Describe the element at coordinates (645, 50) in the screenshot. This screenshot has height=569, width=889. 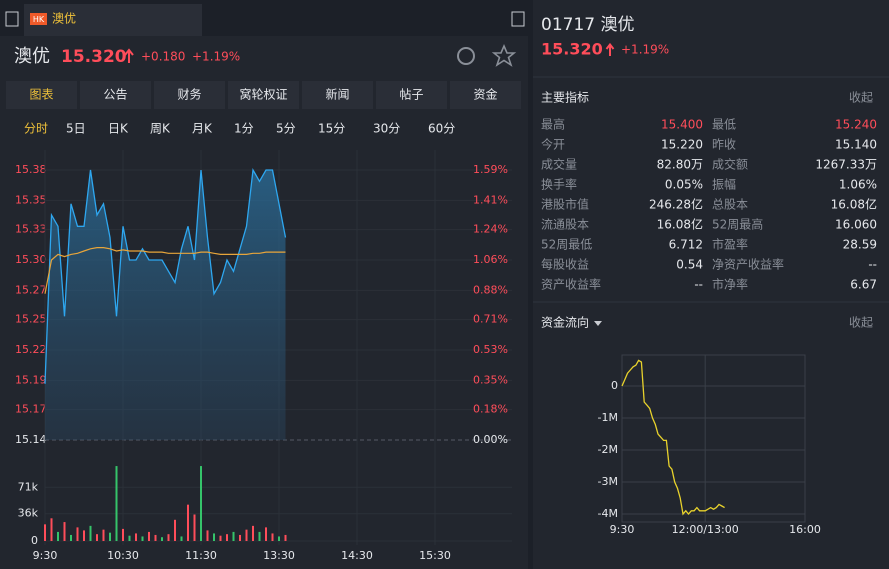
I see `panel-pct: +1.19%` at that location.